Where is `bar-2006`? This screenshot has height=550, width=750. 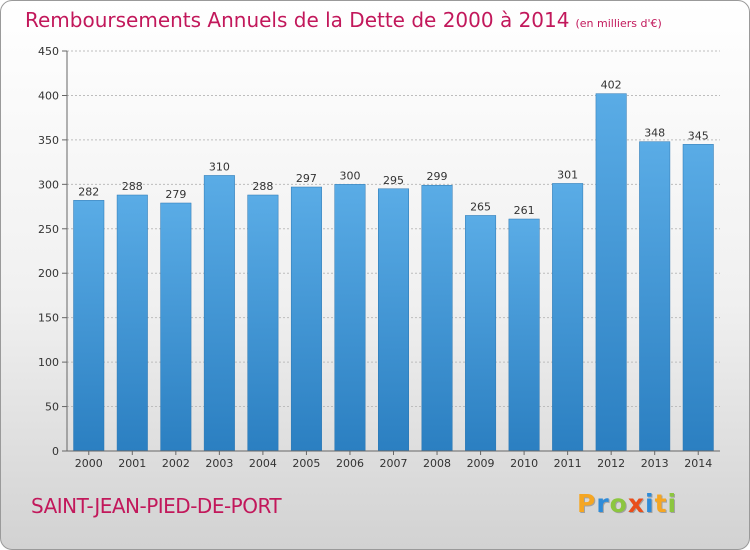
bar-2006 is located at coordinates (350, 318).